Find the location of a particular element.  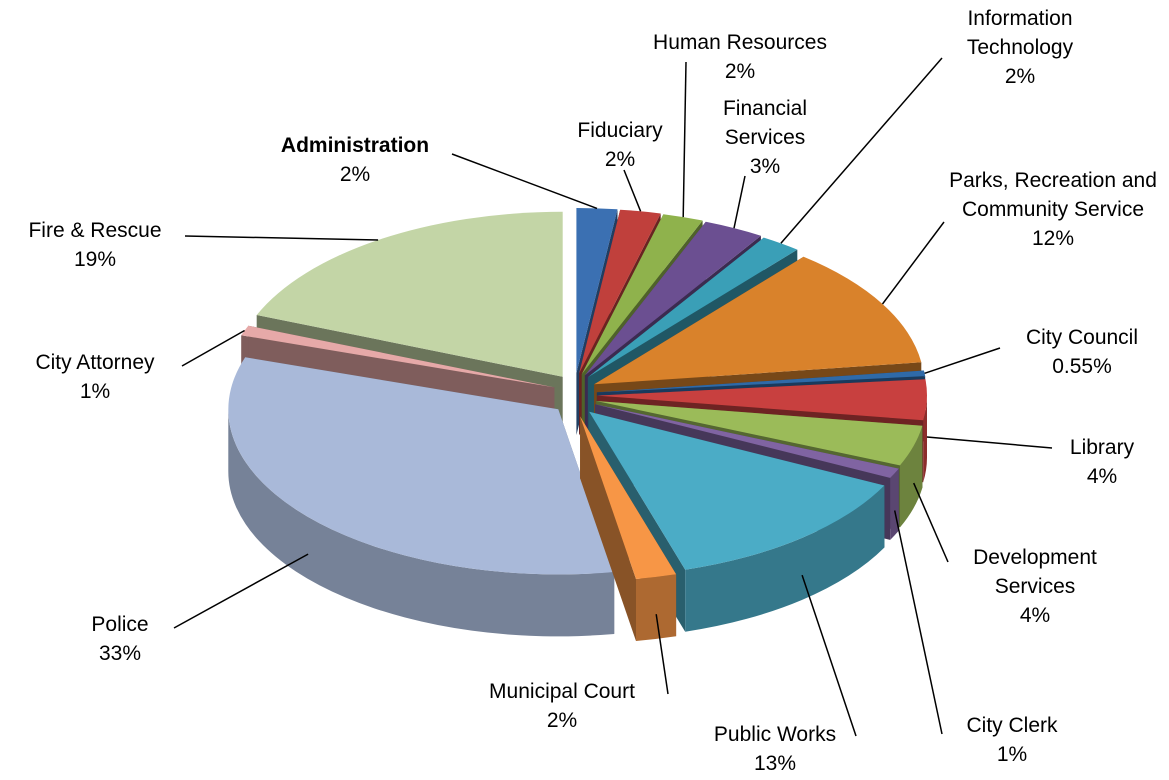

category-label: Fire & Rescue is located at coordinates (95, 230).